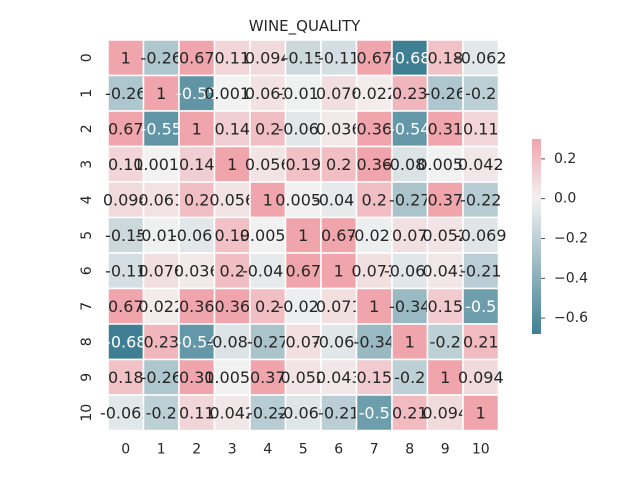 The height and width of the screenshot is (480, 640). Describe the element at coordinates (410, 235) in the screenshot. I see `heatmap-cell-label: 0.07` at that location.